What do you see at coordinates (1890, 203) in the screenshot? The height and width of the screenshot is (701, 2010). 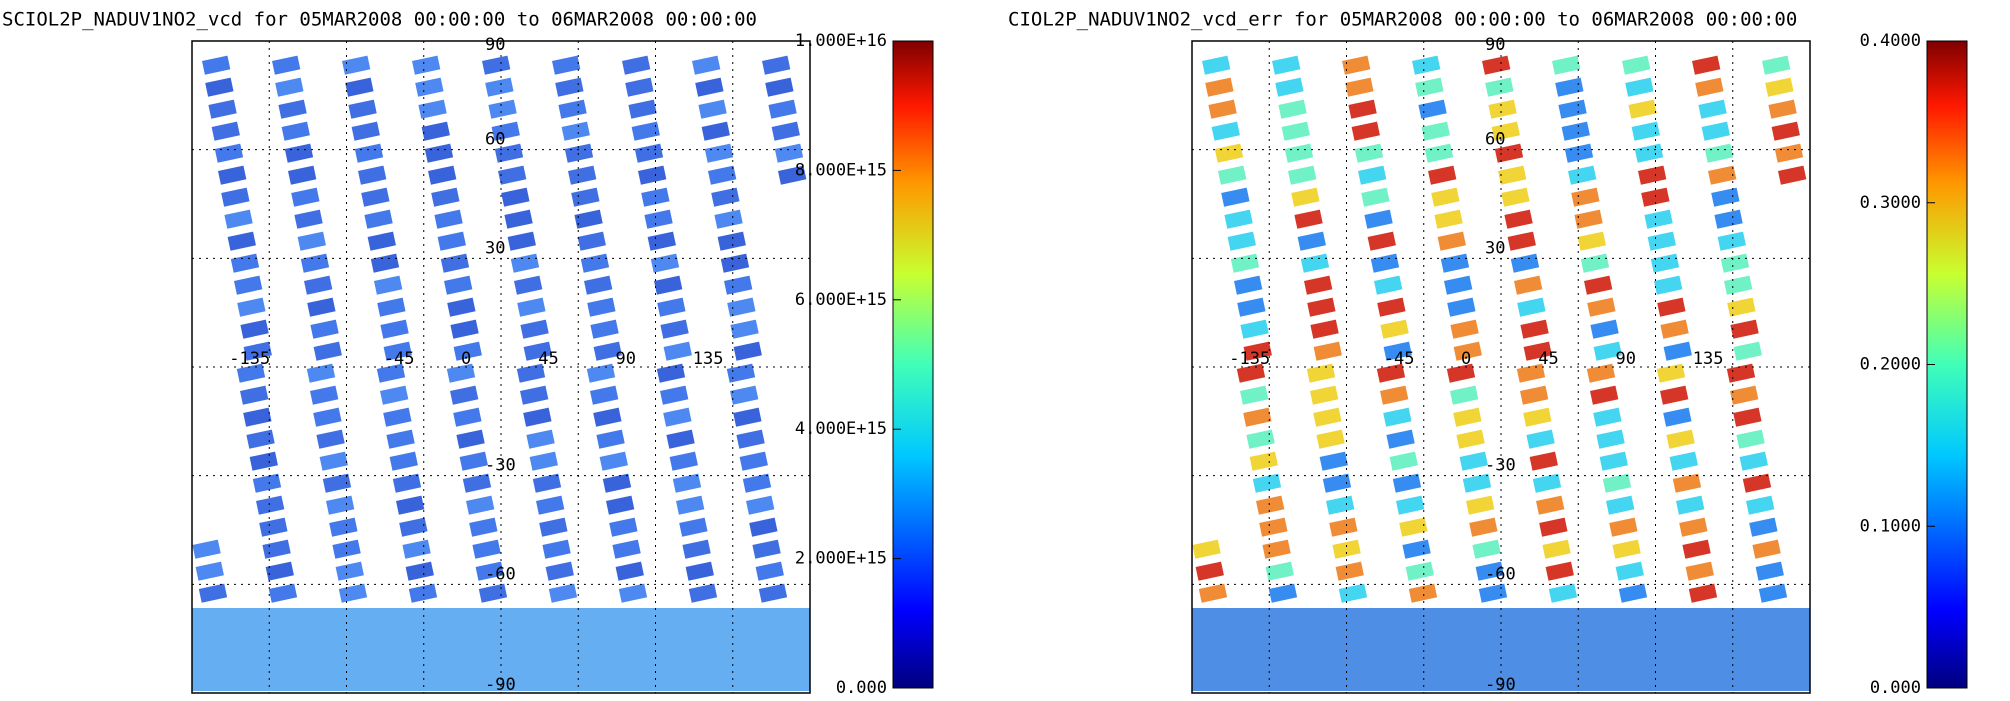 I see `colorbar-tick-label: 0.3000` at bounding box center [1890, 203].